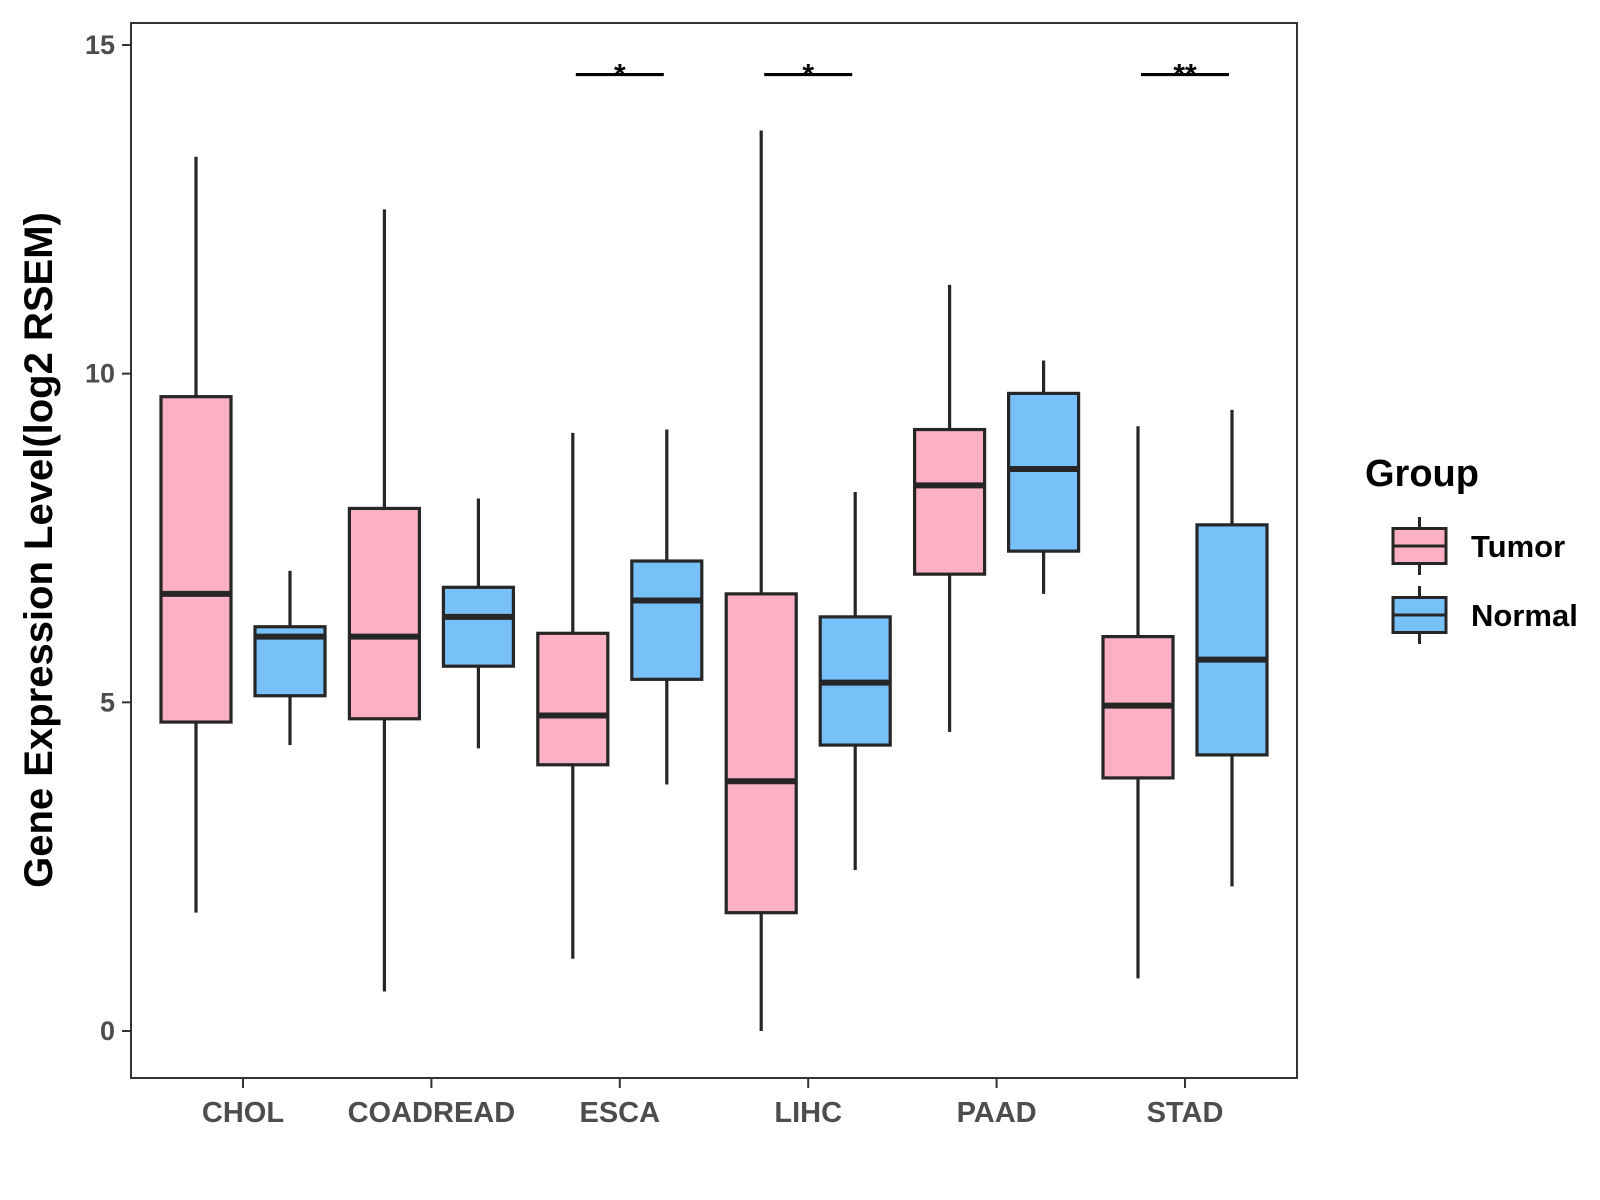 The image size is (1600, 1200). What do you see at coordinates (667, 620) in the screenshot?
I see `normal-esca-box` at bounding box center [667, 620].